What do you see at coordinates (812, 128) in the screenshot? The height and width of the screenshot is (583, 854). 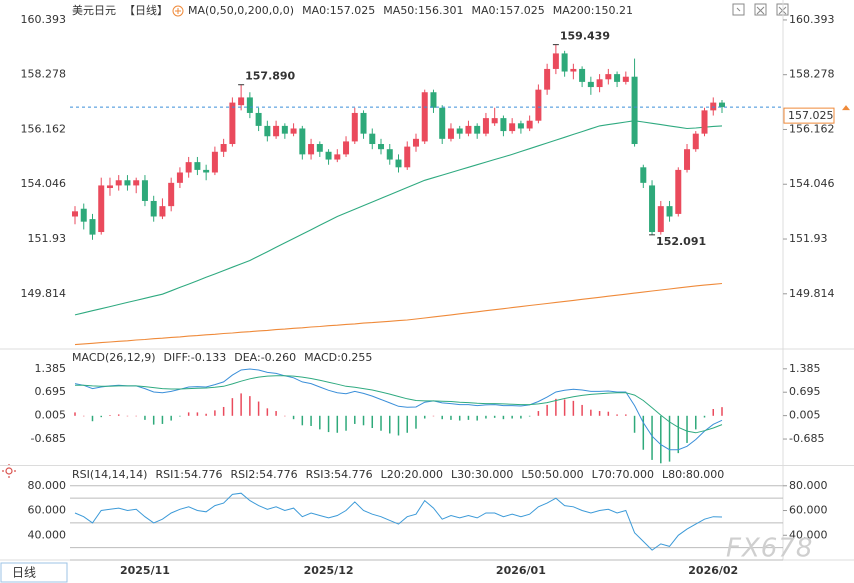 I see `y-tick-label: 156.162` at bounding box center [812, 128].